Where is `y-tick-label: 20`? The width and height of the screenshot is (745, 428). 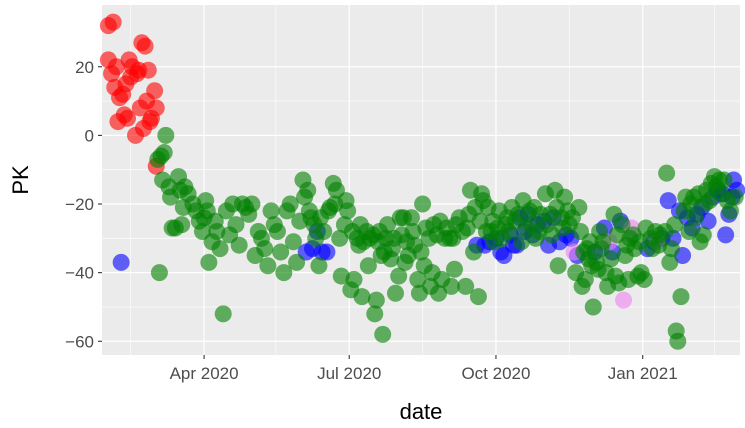 y-tick-label: 20 is located at coordinates (84, 67).